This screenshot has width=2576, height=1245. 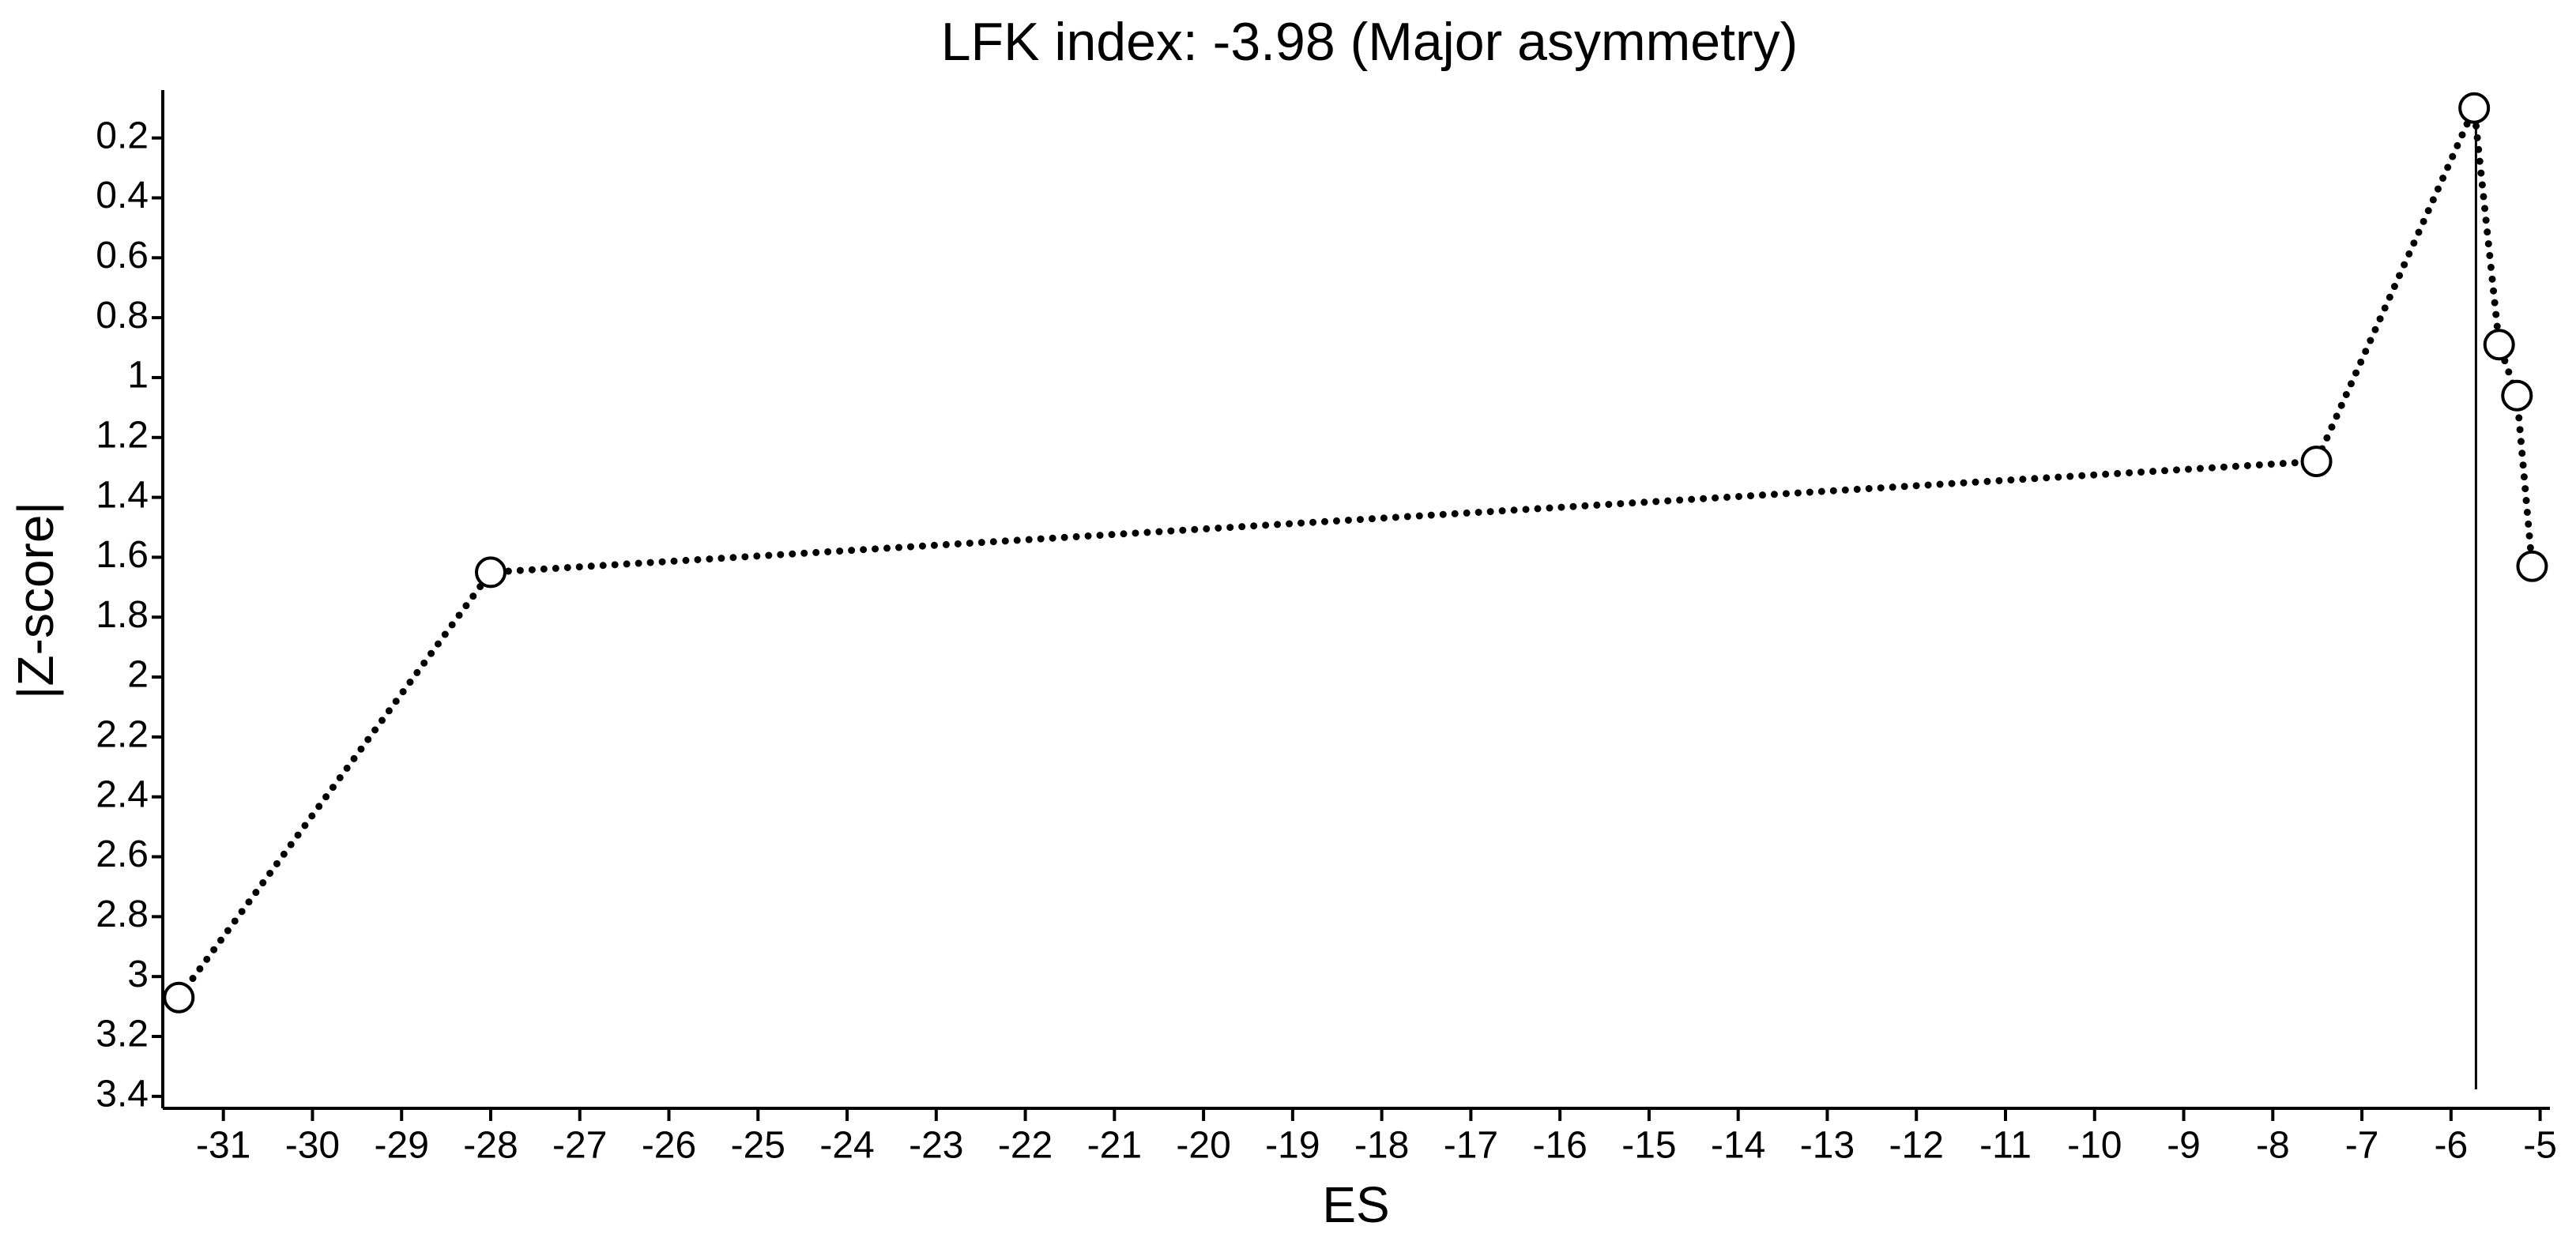 What do you see at coordinates (490, 1146) in the screenshot?
I see `x-tick-label: -28` at bounding box center [490, 1146].